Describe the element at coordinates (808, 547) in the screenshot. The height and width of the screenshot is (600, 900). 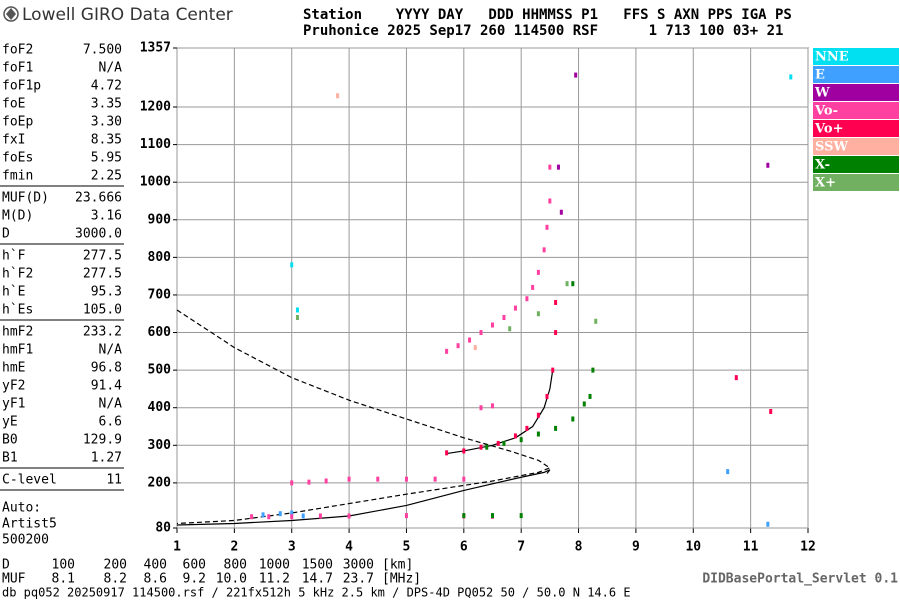
I see `x-tick-label: 12` at that location.